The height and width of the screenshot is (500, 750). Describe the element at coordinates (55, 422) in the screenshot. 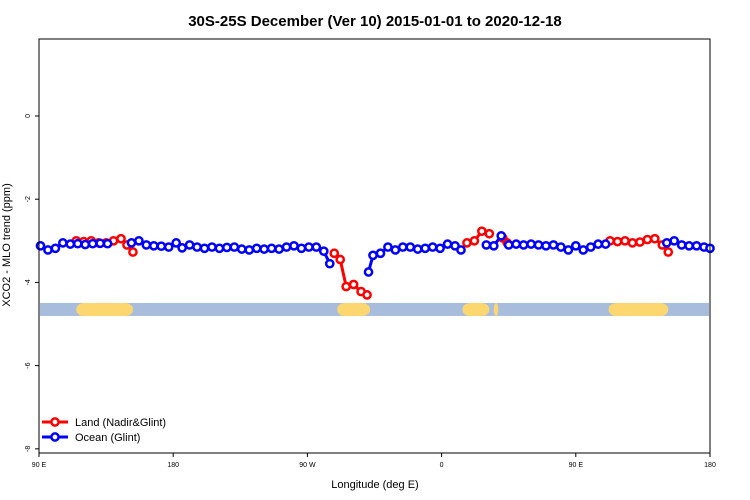

I see `legend-marker-land` at that location.